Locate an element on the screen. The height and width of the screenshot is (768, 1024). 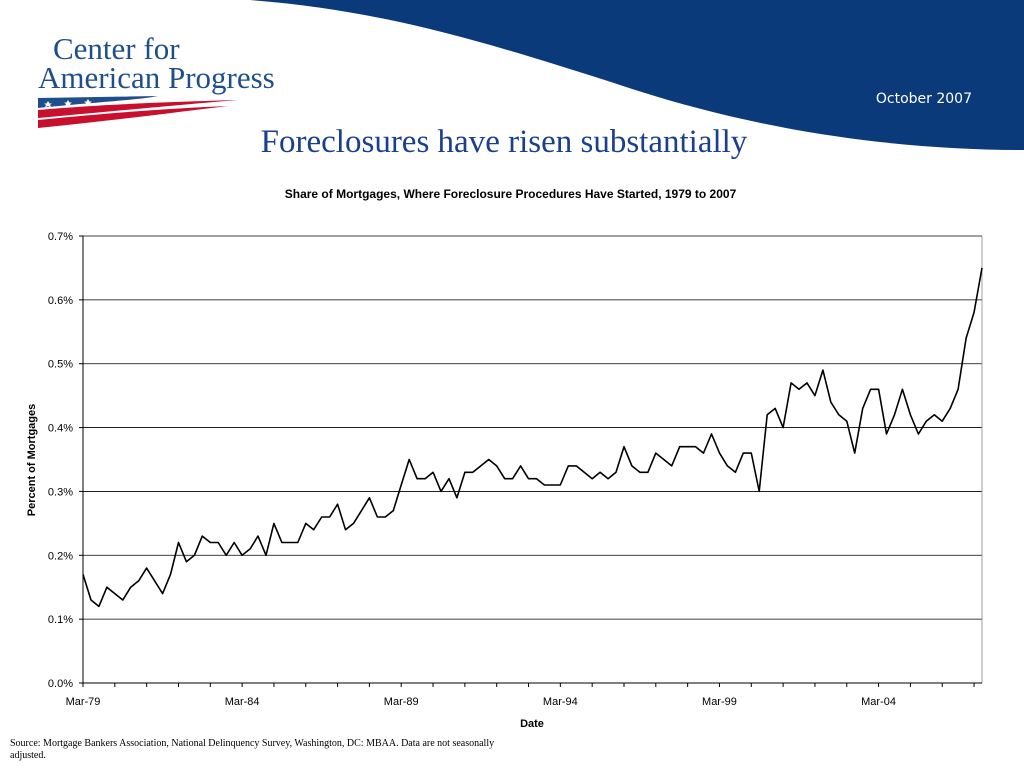
x-tick-label: Mar-79 is located at coordinates (83, 702).